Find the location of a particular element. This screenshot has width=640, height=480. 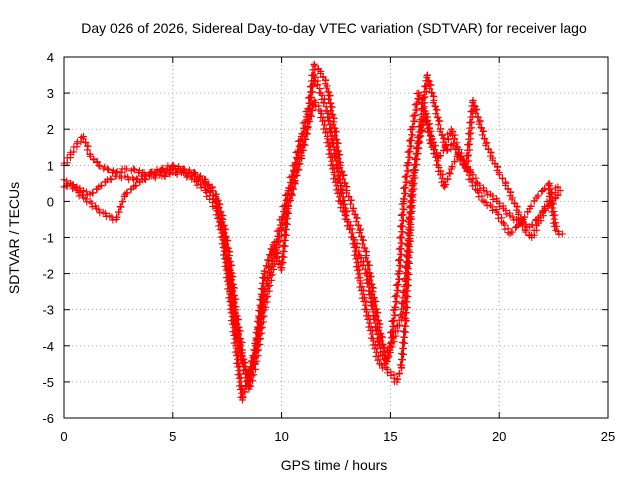

x-tick-label: 10 is located at coordinates (281, 436).